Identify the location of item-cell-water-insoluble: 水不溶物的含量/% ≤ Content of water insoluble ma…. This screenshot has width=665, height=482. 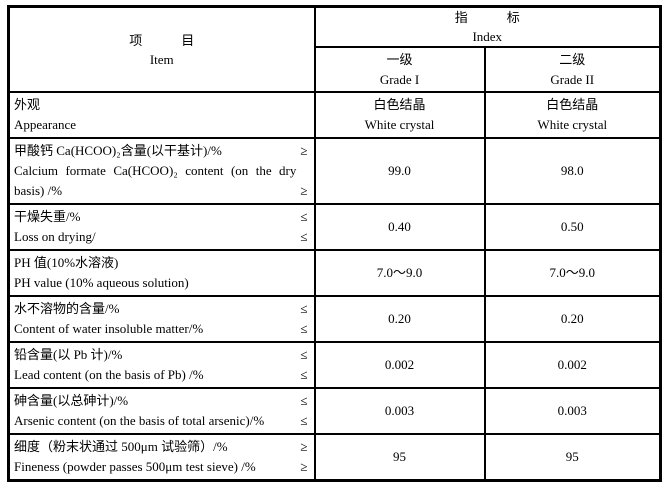
(161, 319).